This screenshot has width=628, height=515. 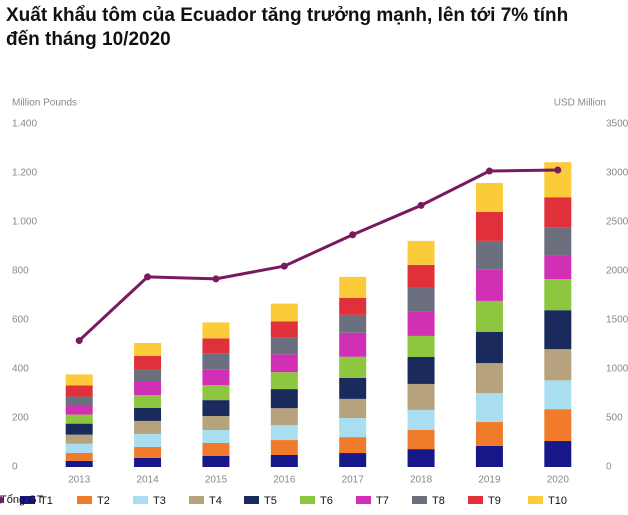 What do you see at coordinates (580, 103) in the screenshot?
I see `y2-axis-title: USD Million` at bounding box center [580, 103].